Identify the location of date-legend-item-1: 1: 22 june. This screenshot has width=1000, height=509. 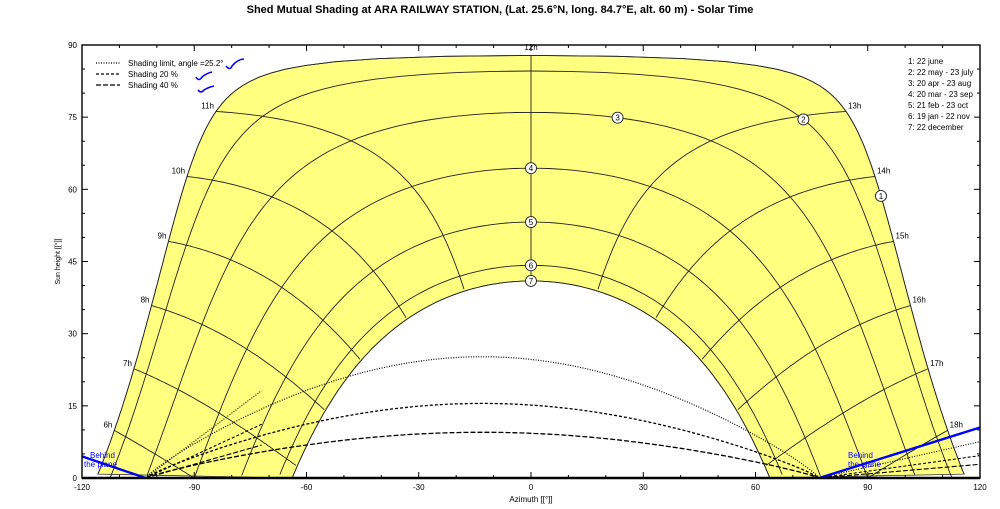
(926, 61).